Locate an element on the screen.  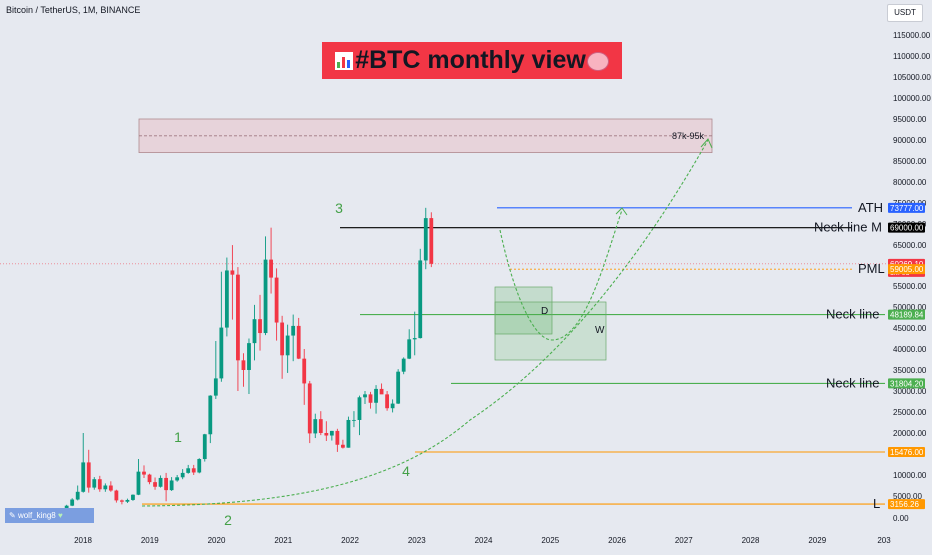
price-tag-label: 15476.00 is located at coordinates (907, 452).